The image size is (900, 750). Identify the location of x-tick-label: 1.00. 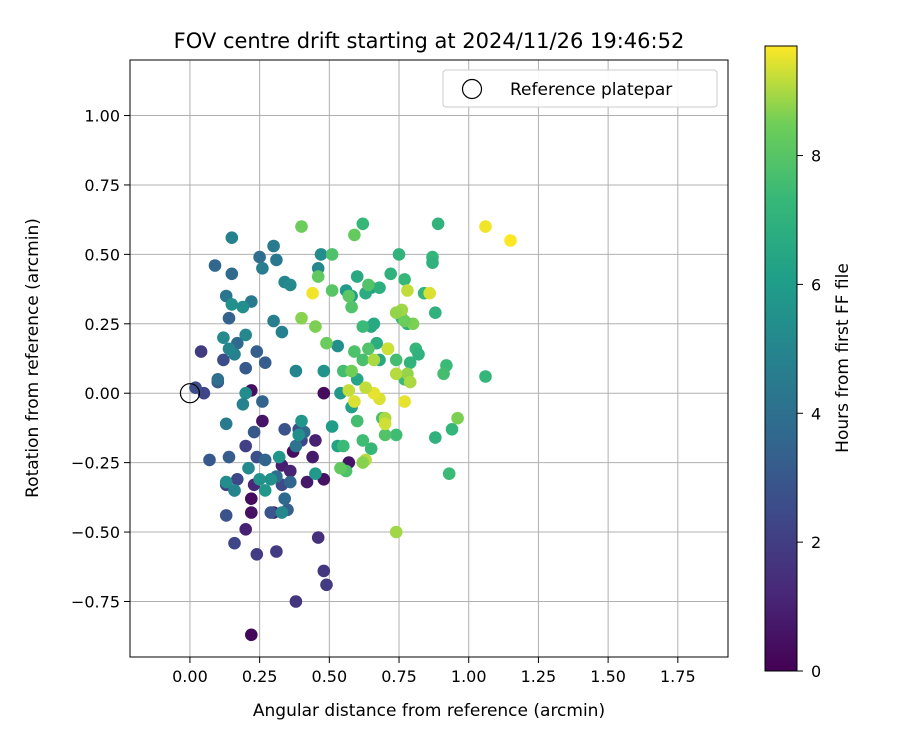
(469, 676).